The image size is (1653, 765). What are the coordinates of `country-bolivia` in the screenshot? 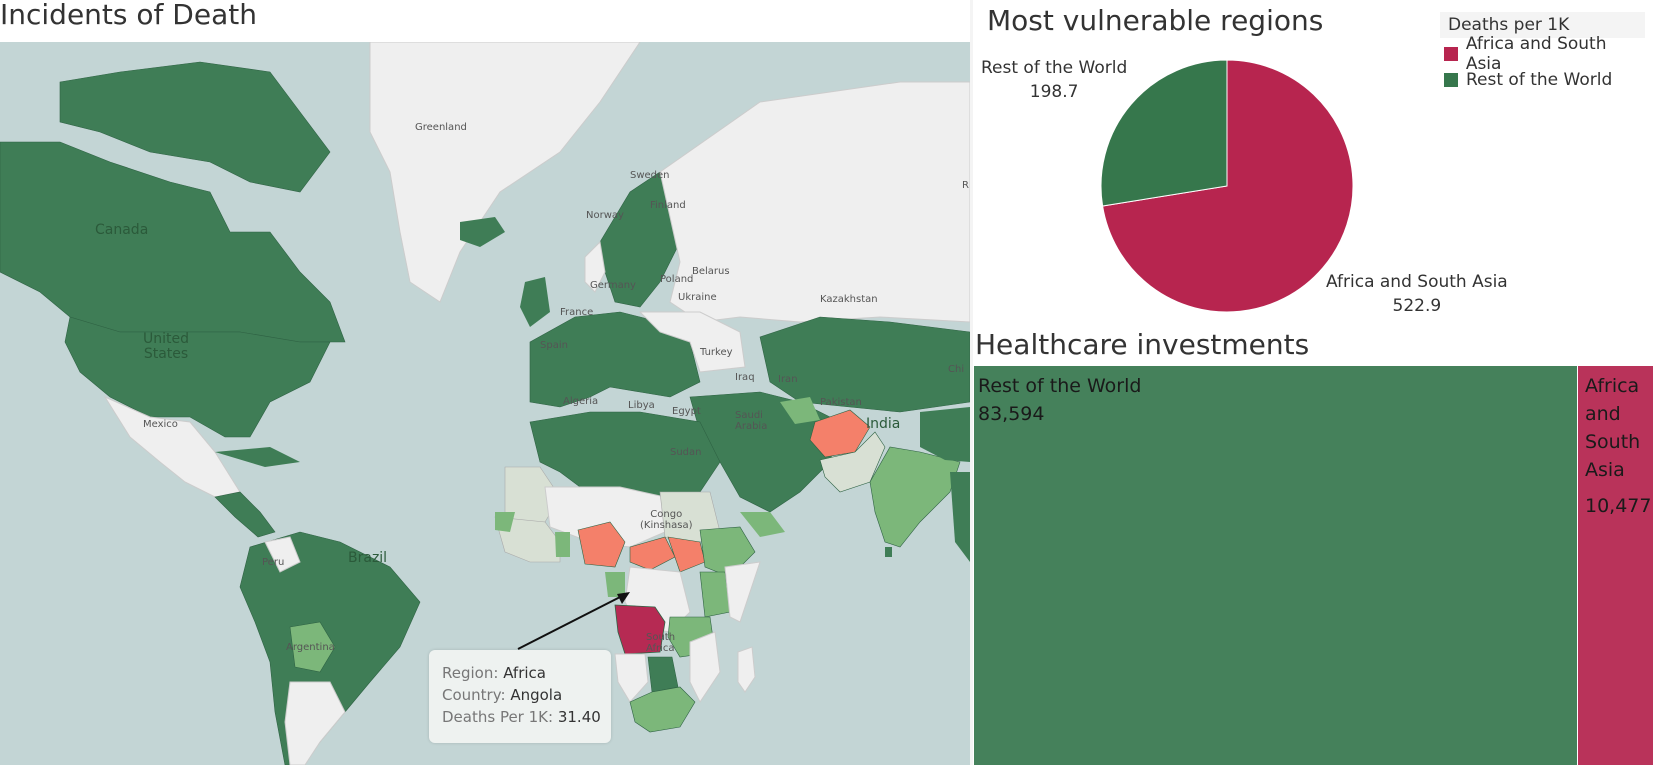 It's located at (312, 647).